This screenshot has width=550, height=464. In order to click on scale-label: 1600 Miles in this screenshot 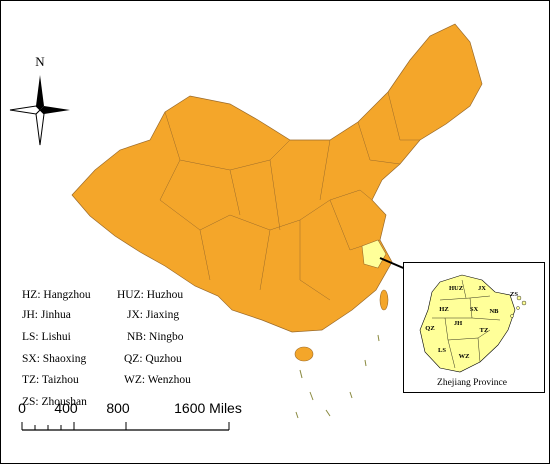, I will do `click(208, 408)`.